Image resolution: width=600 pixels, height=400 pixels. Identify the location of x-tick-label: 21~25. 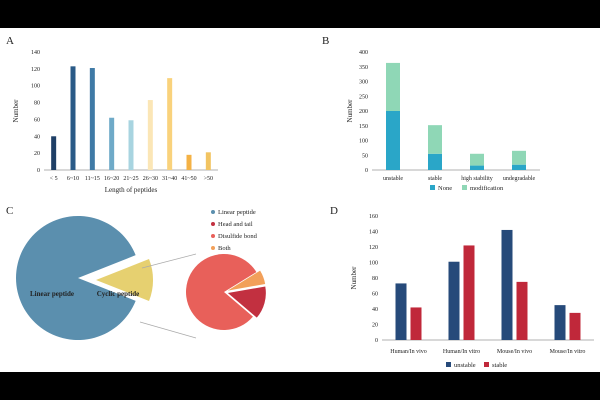
(130, 179).